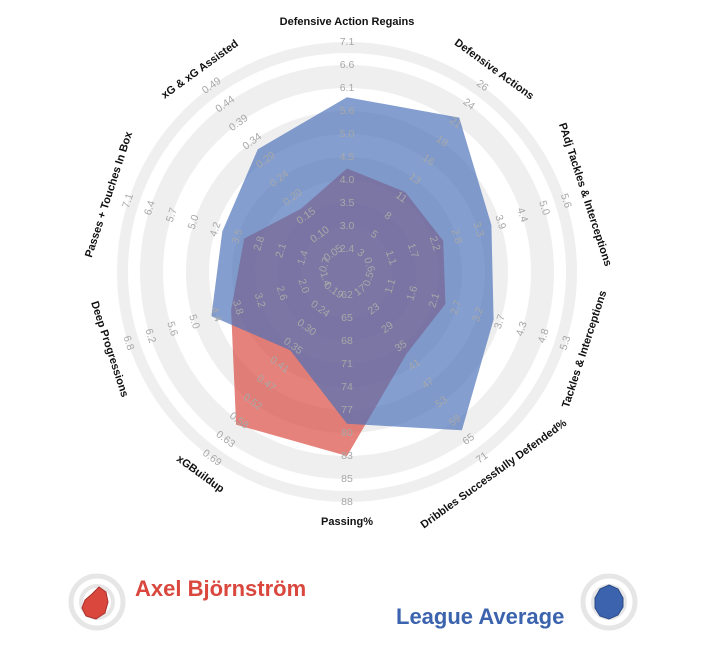 The width and height of the screenshot is (706, 667). I want to click on radar-tick-label: 5, so click(374, 234).